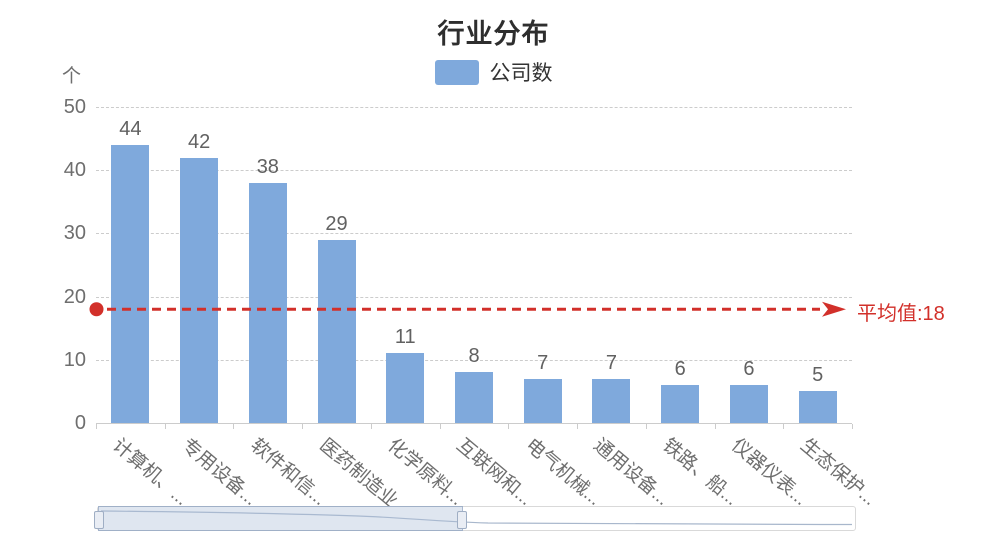  I want to click on bar-value-label: 11, so click(405, 337).